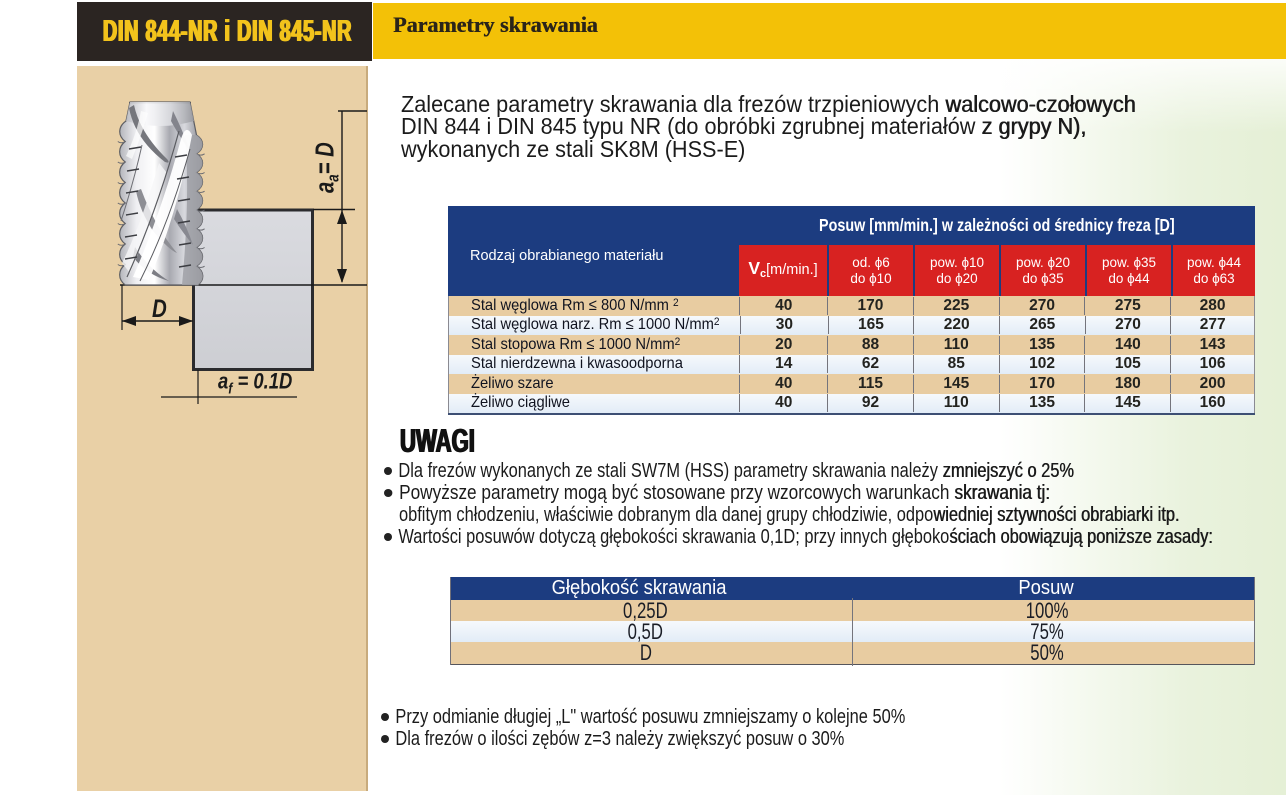  What do you see at coordinates (159, 308) in the screenshot?
I see `svg-text: D` at bounding box center [159, 308].